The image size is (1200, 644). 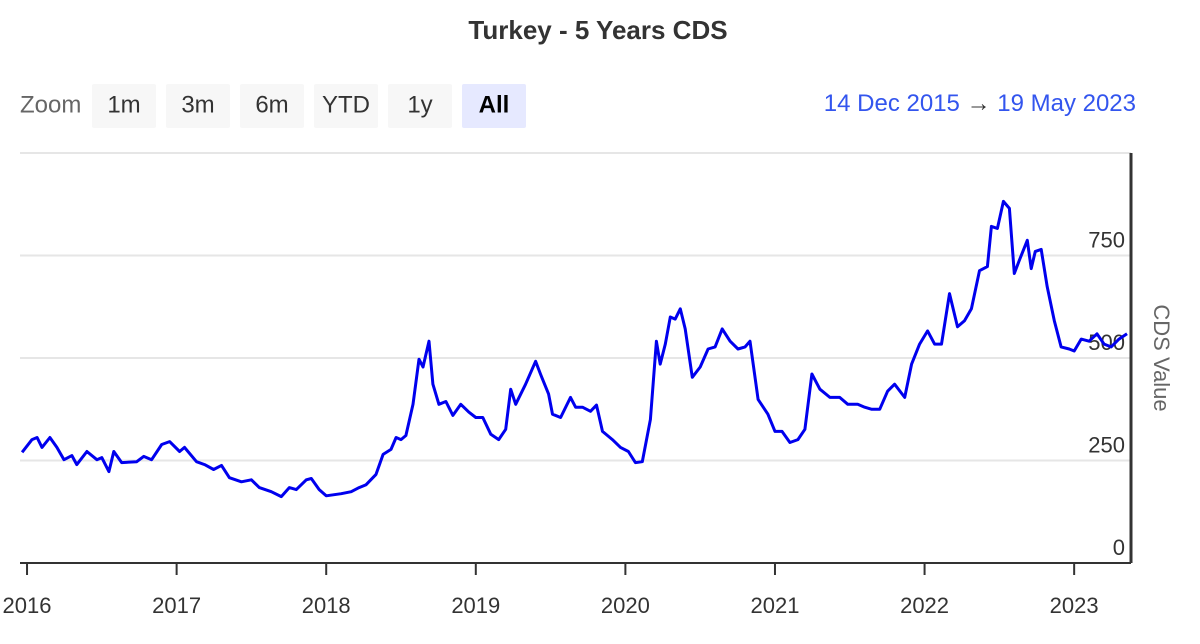 I want to click on x-tick-label: 2022, so click(x=924, y=605).